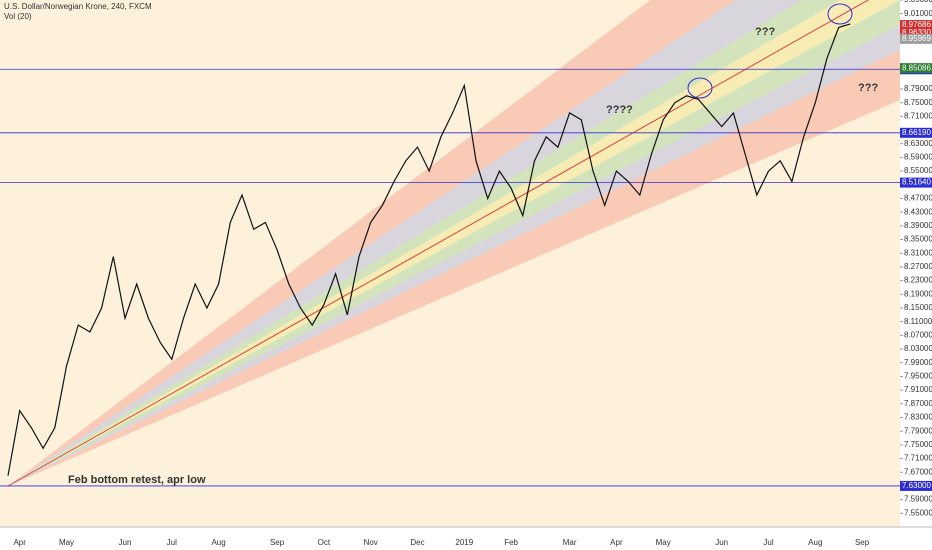 The height and width of the screenshot is (550, 932). Describe the element at coordinates (78, 6) in the screenshot. I see `chart-title: U.S. Dollar/Norwegian Krone, 240, FXCM` at that location.